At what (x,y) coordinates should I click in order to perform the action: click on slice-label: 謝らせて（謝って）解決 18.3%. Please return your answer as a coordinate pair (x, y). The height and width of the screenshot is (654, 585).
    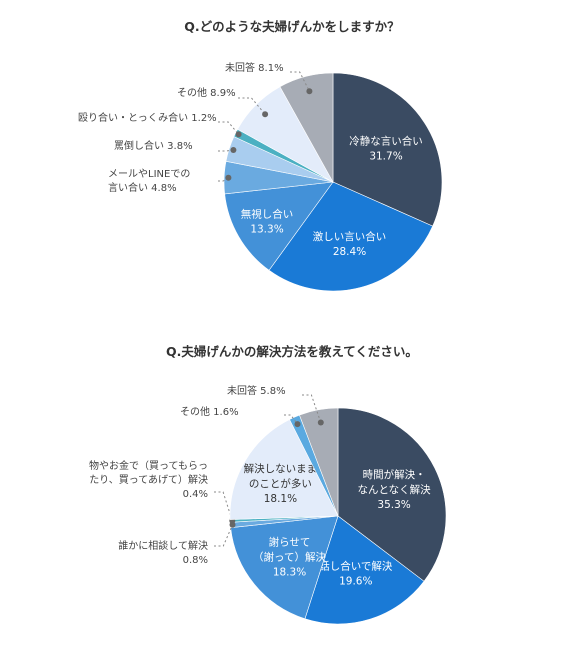
    Looking at the image, I should click on (289, 557).